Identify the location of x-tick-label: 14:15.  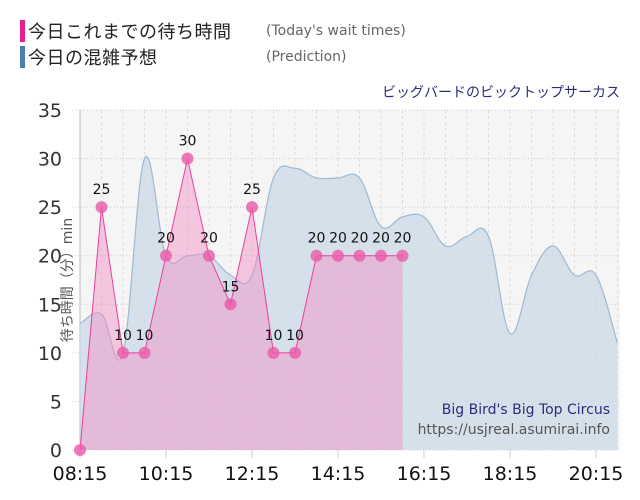
(338, 474).